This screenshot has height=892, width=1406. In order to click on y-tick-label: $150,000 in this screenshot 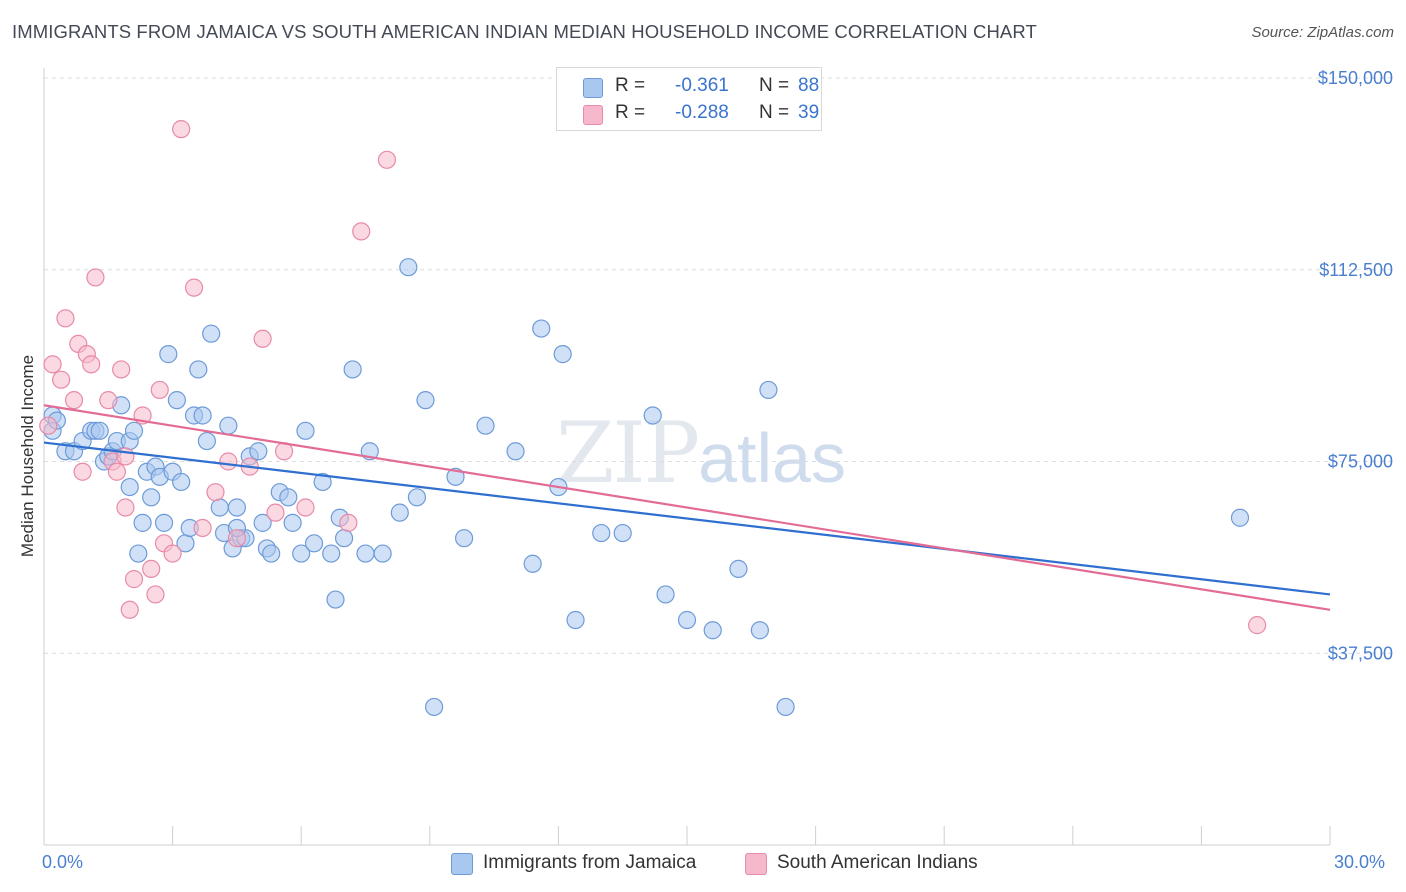, I will do `click(1355, 78)`.